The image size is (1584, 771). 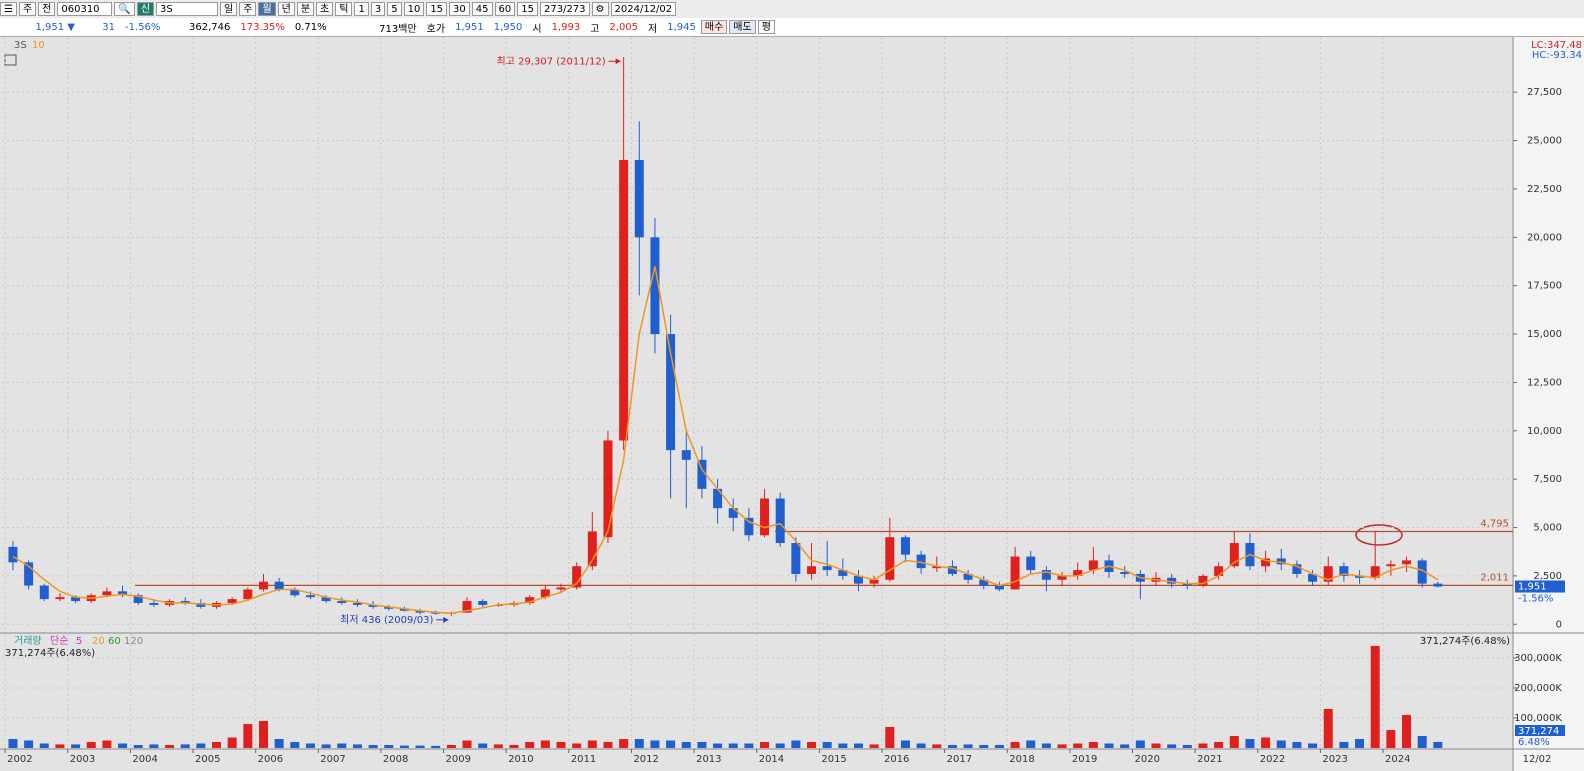 What do you see at coordinates (1544, 334) in the screenshot?
I see `y-tick-label: 15,000` at bounding box center [1544, 334].